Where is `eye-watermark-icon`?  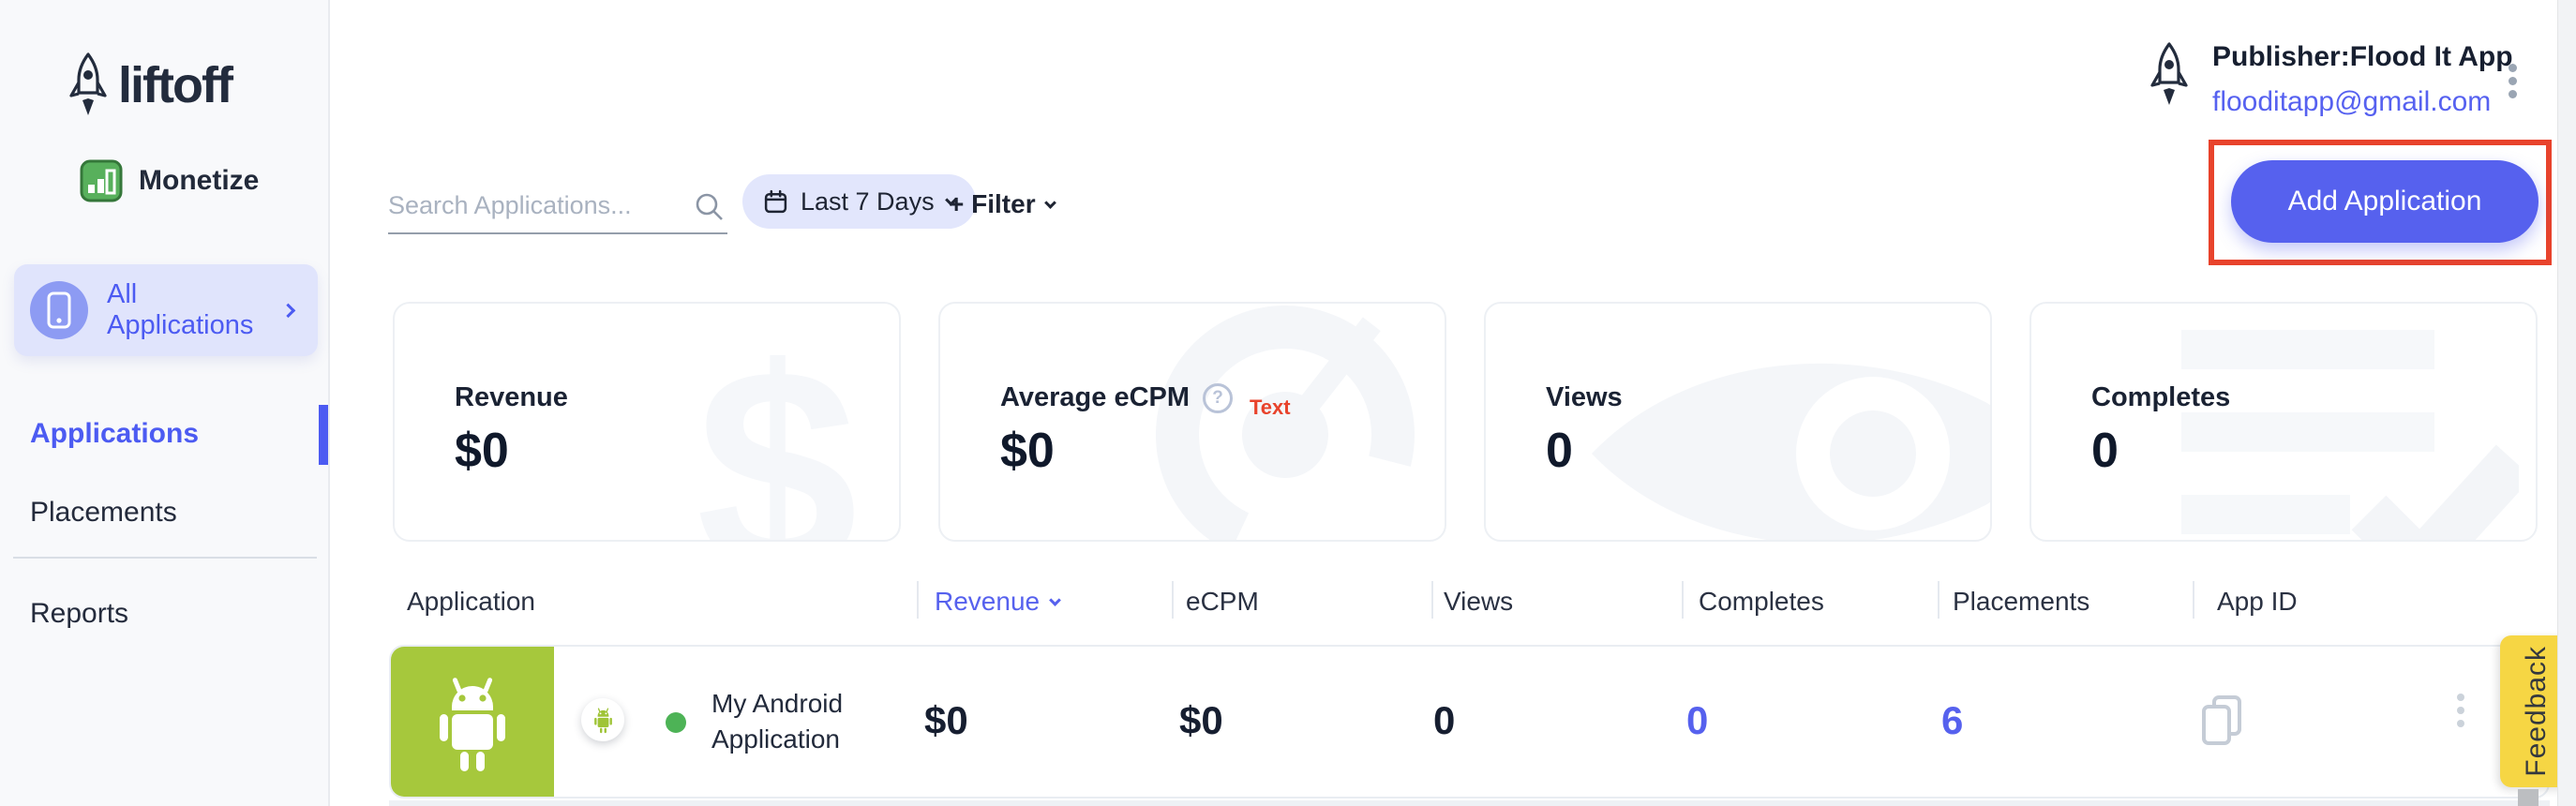
eye-watermark-icon is located at coordinates (1791, 452).